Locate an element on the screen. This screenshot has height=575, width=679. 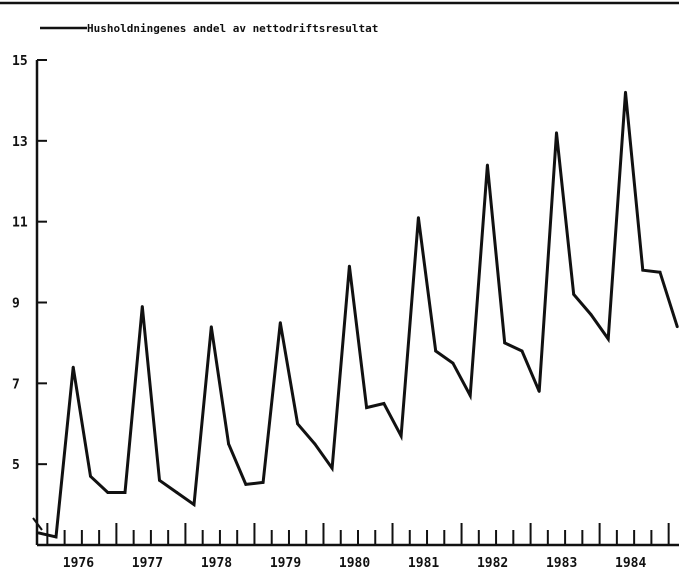
x-tick-label: 1977 is located at coordinates (147, 563).